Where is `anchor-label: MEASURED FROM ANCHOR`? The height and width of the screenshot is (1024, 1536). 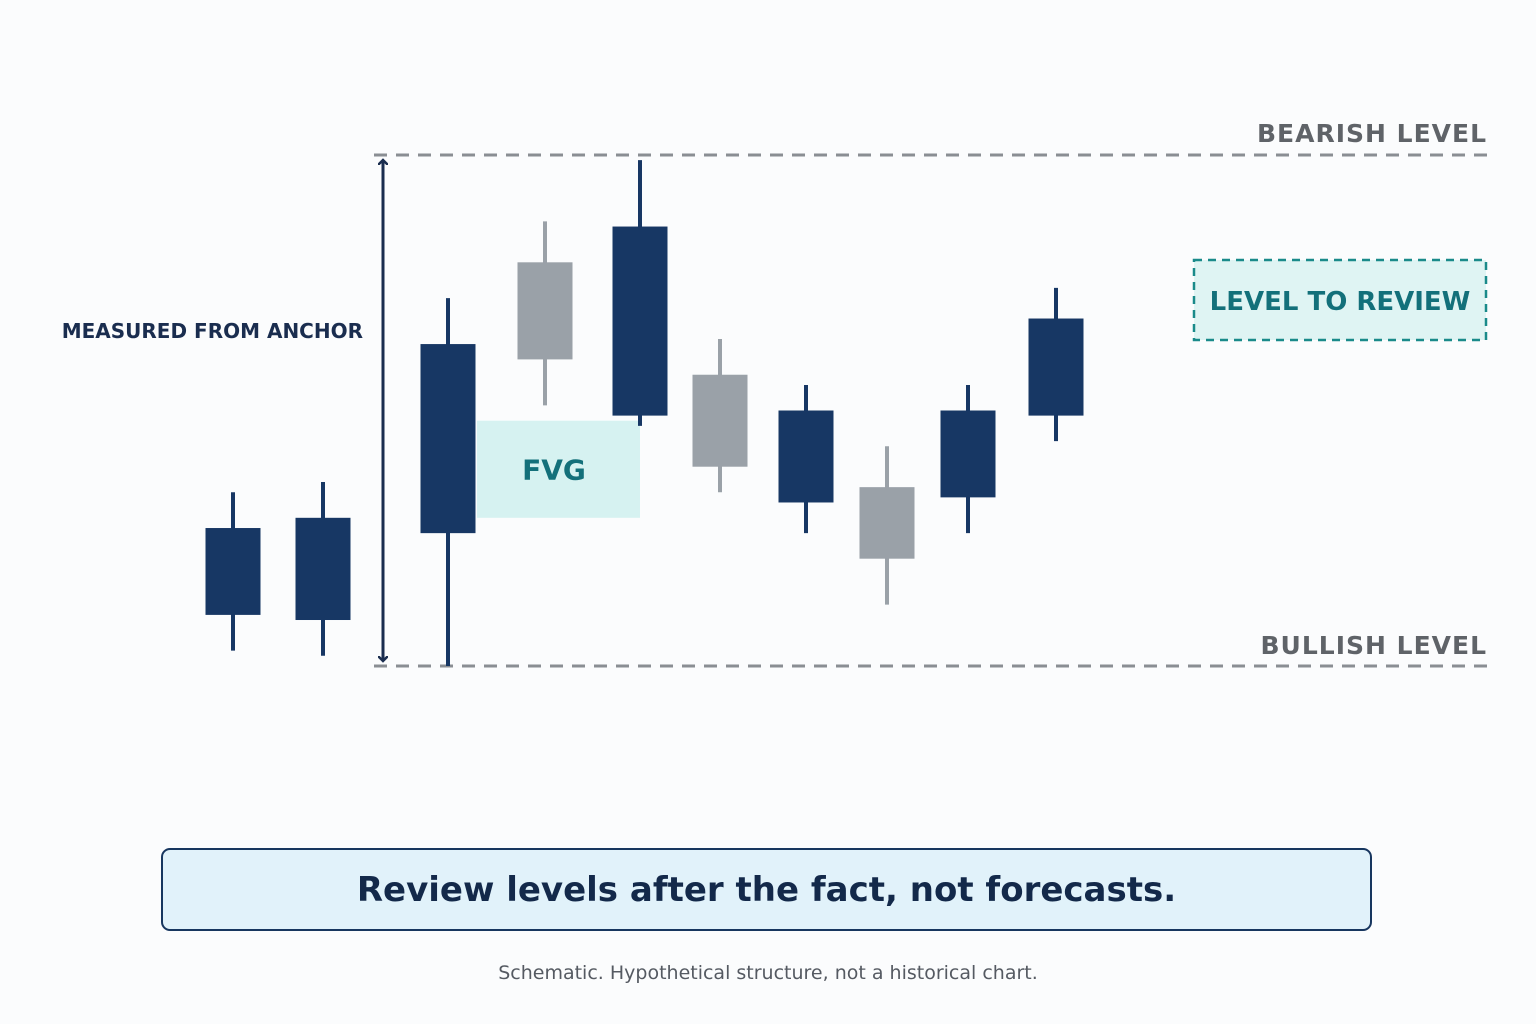 anchor-label: MEASURED FROM ANCHOR is located at coordinates (212, 331).